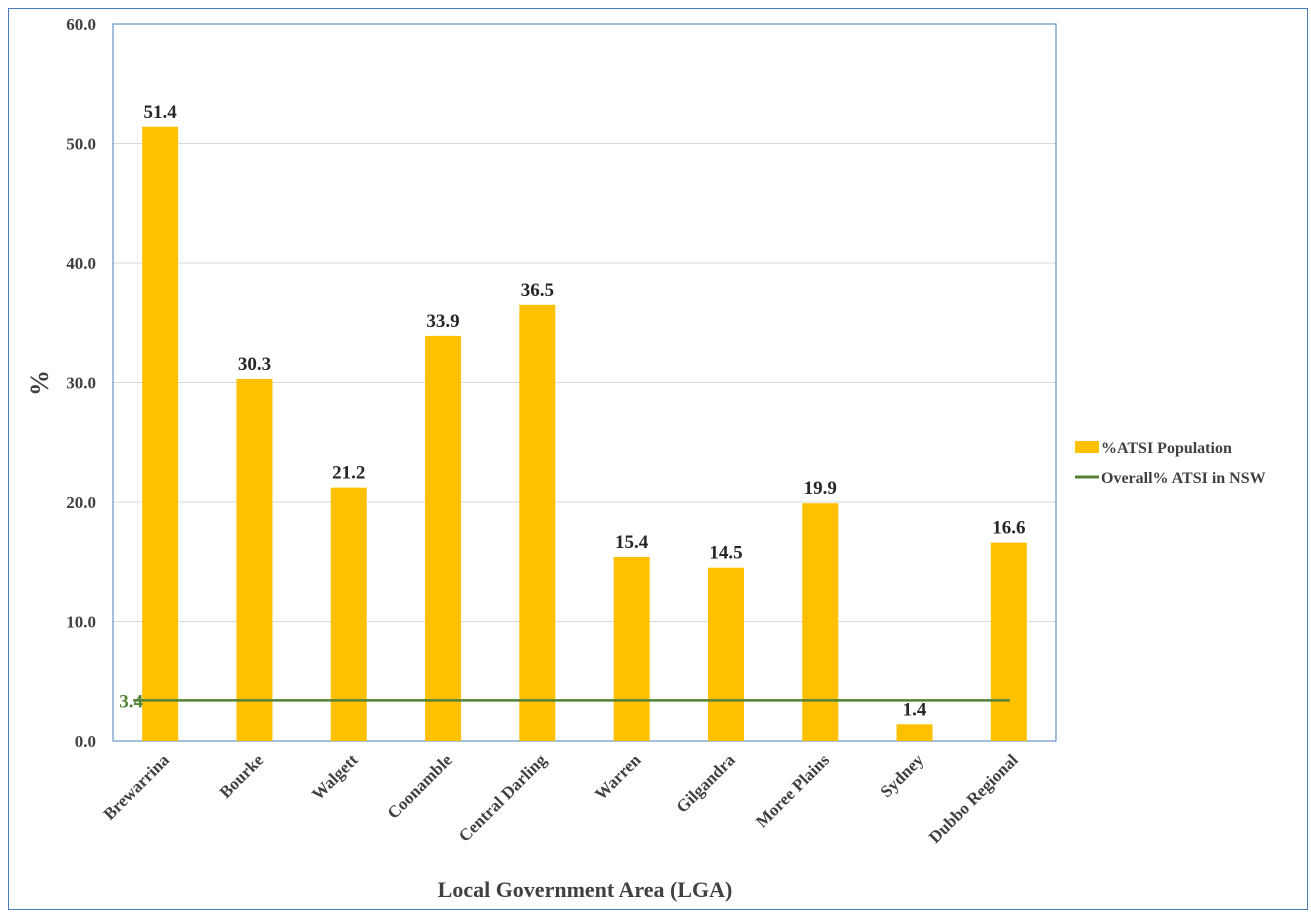 The width and height of the screenshot is (1311, 914). What do you see at coordinates (618, 777) in the screenshot?
I see `x-tick-label: Warren` at bounding box center [618, 777].